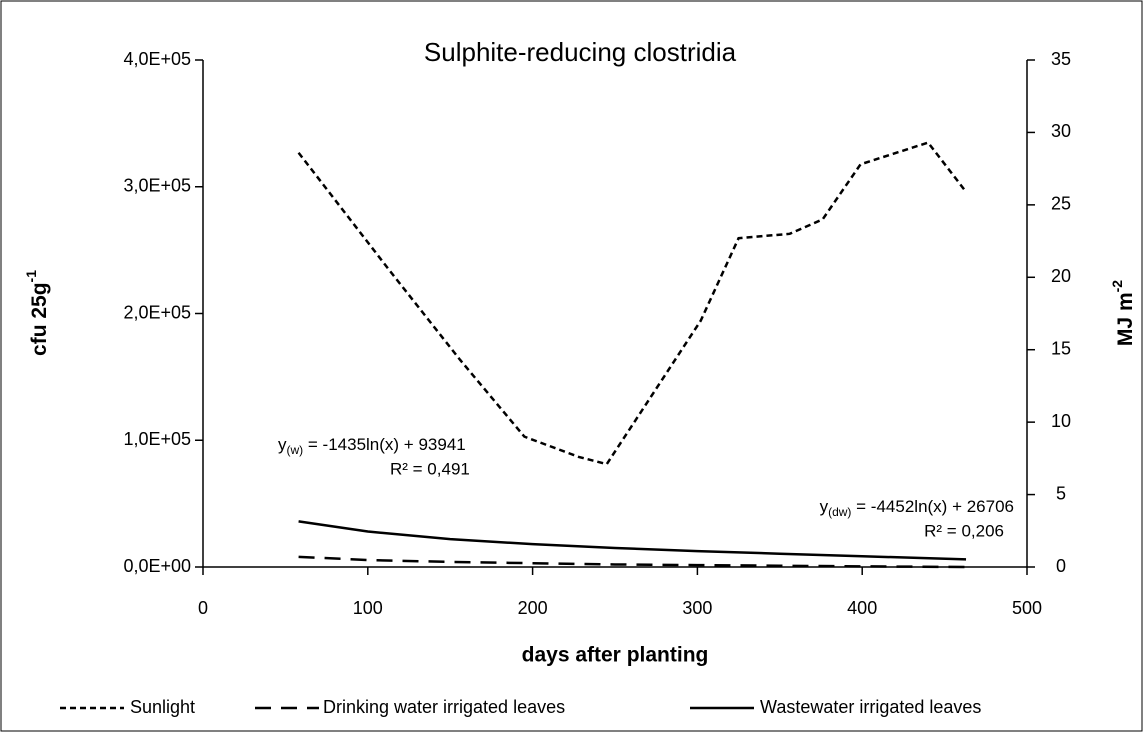  What do you see at coordinates (430, 468) in the screenshot?
I see `annotation-r2: R² = 0,491` at bounding box center [430, 468].